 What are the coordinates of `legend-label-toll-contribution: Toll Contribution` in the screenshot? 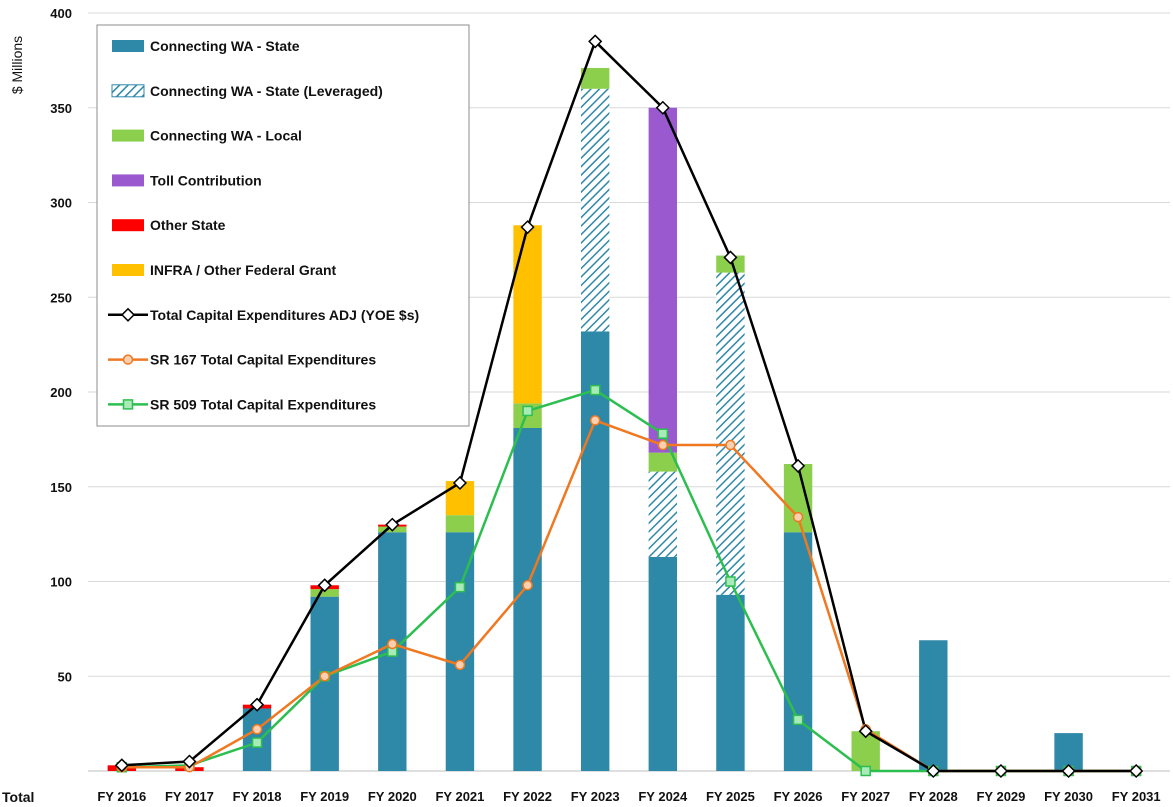 It's located at (206, 180).